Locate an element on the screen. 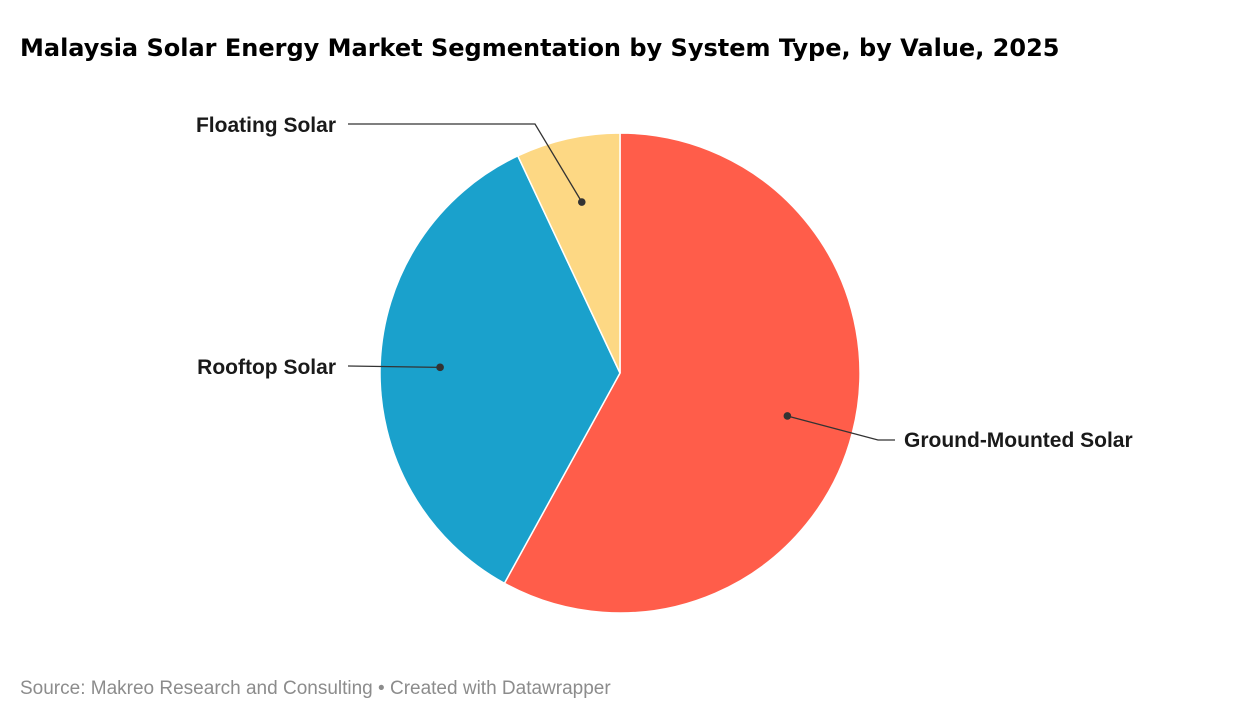 The image size is (1240, 724). slice-floating-solar is located at coordinates (568, 253).